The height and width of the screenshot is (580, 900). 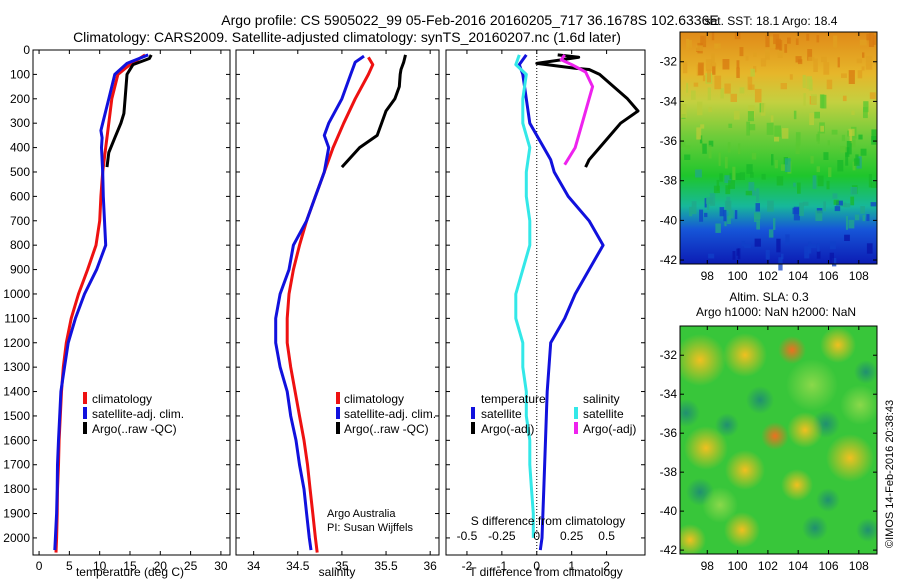 What do you see at coordinates (20, 221) in the screenshot?
I see `depth-tick-label: 700` at bounding box center [20, 221].